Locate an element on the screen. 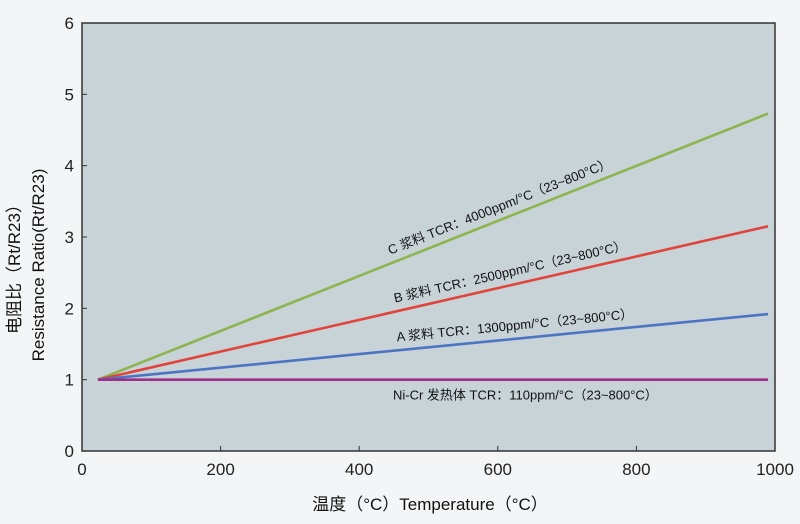 The width and height of the screenshot is (800, 524). y-tick-label: 0 is located at coordinates (69, 451).